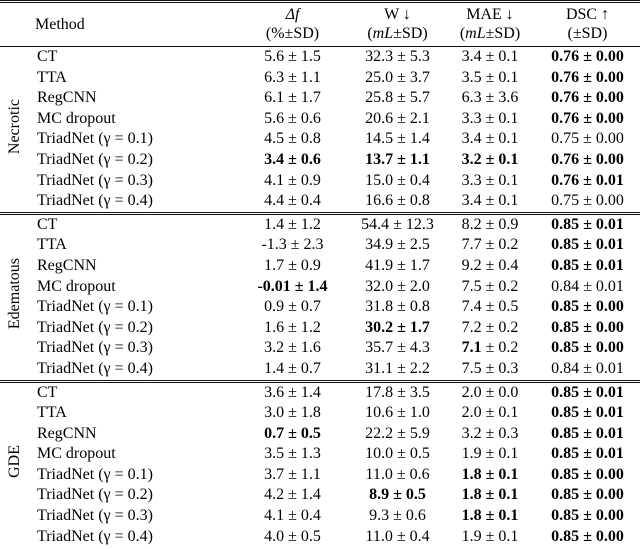 The height and width of the screenshot is (549, 640). I want to click on value-sd: 0.9, so click(508, 224).